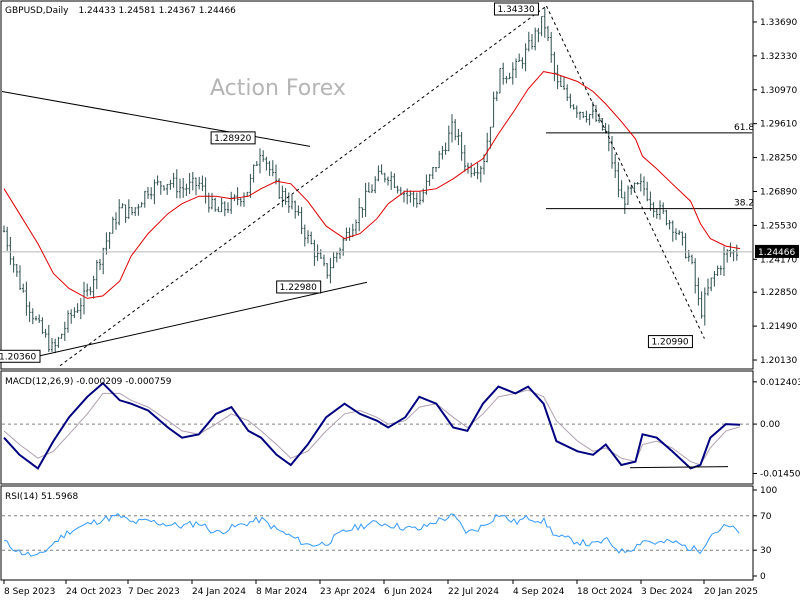 The height and width of the screenshot is (600, 800). What do you see at coordinates (766, 551) in the screenshot?
I see `rsi-tick-label: 30` at bounding box center [766, 551].